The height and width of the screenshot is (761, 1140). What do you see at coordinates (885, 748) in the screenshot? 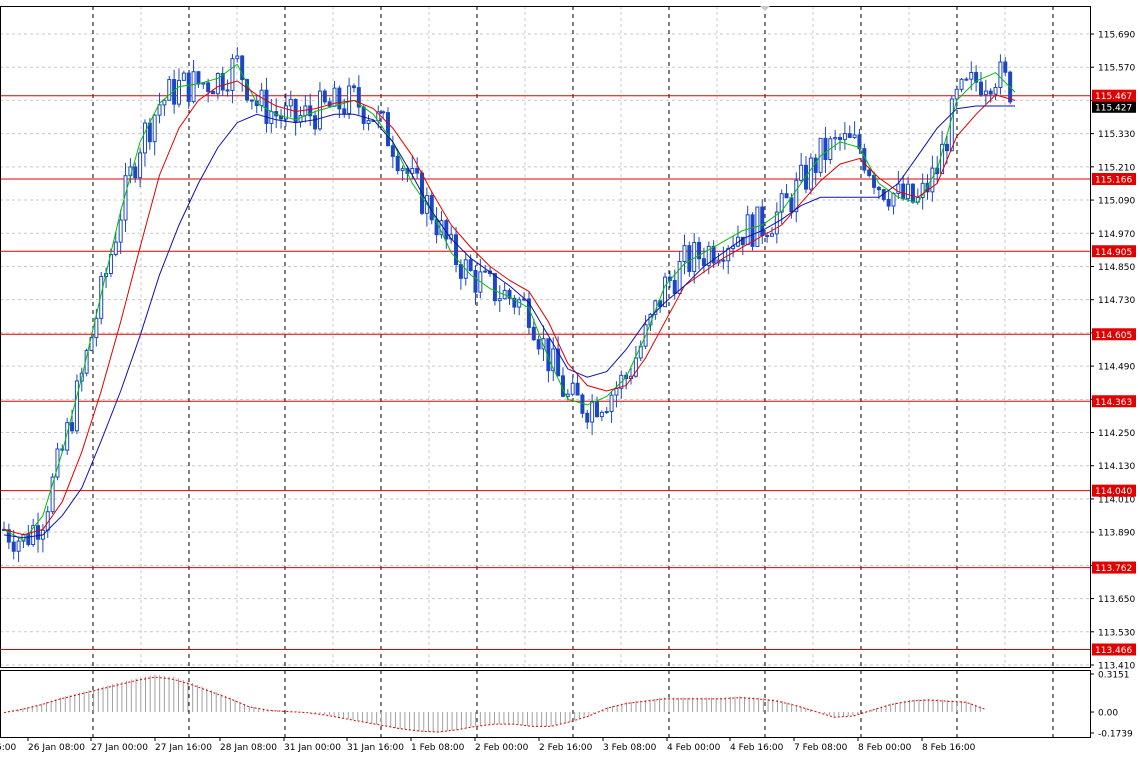
I see `x-tick-label: 8 Feb 00:00` at bounding box center [885, 748].